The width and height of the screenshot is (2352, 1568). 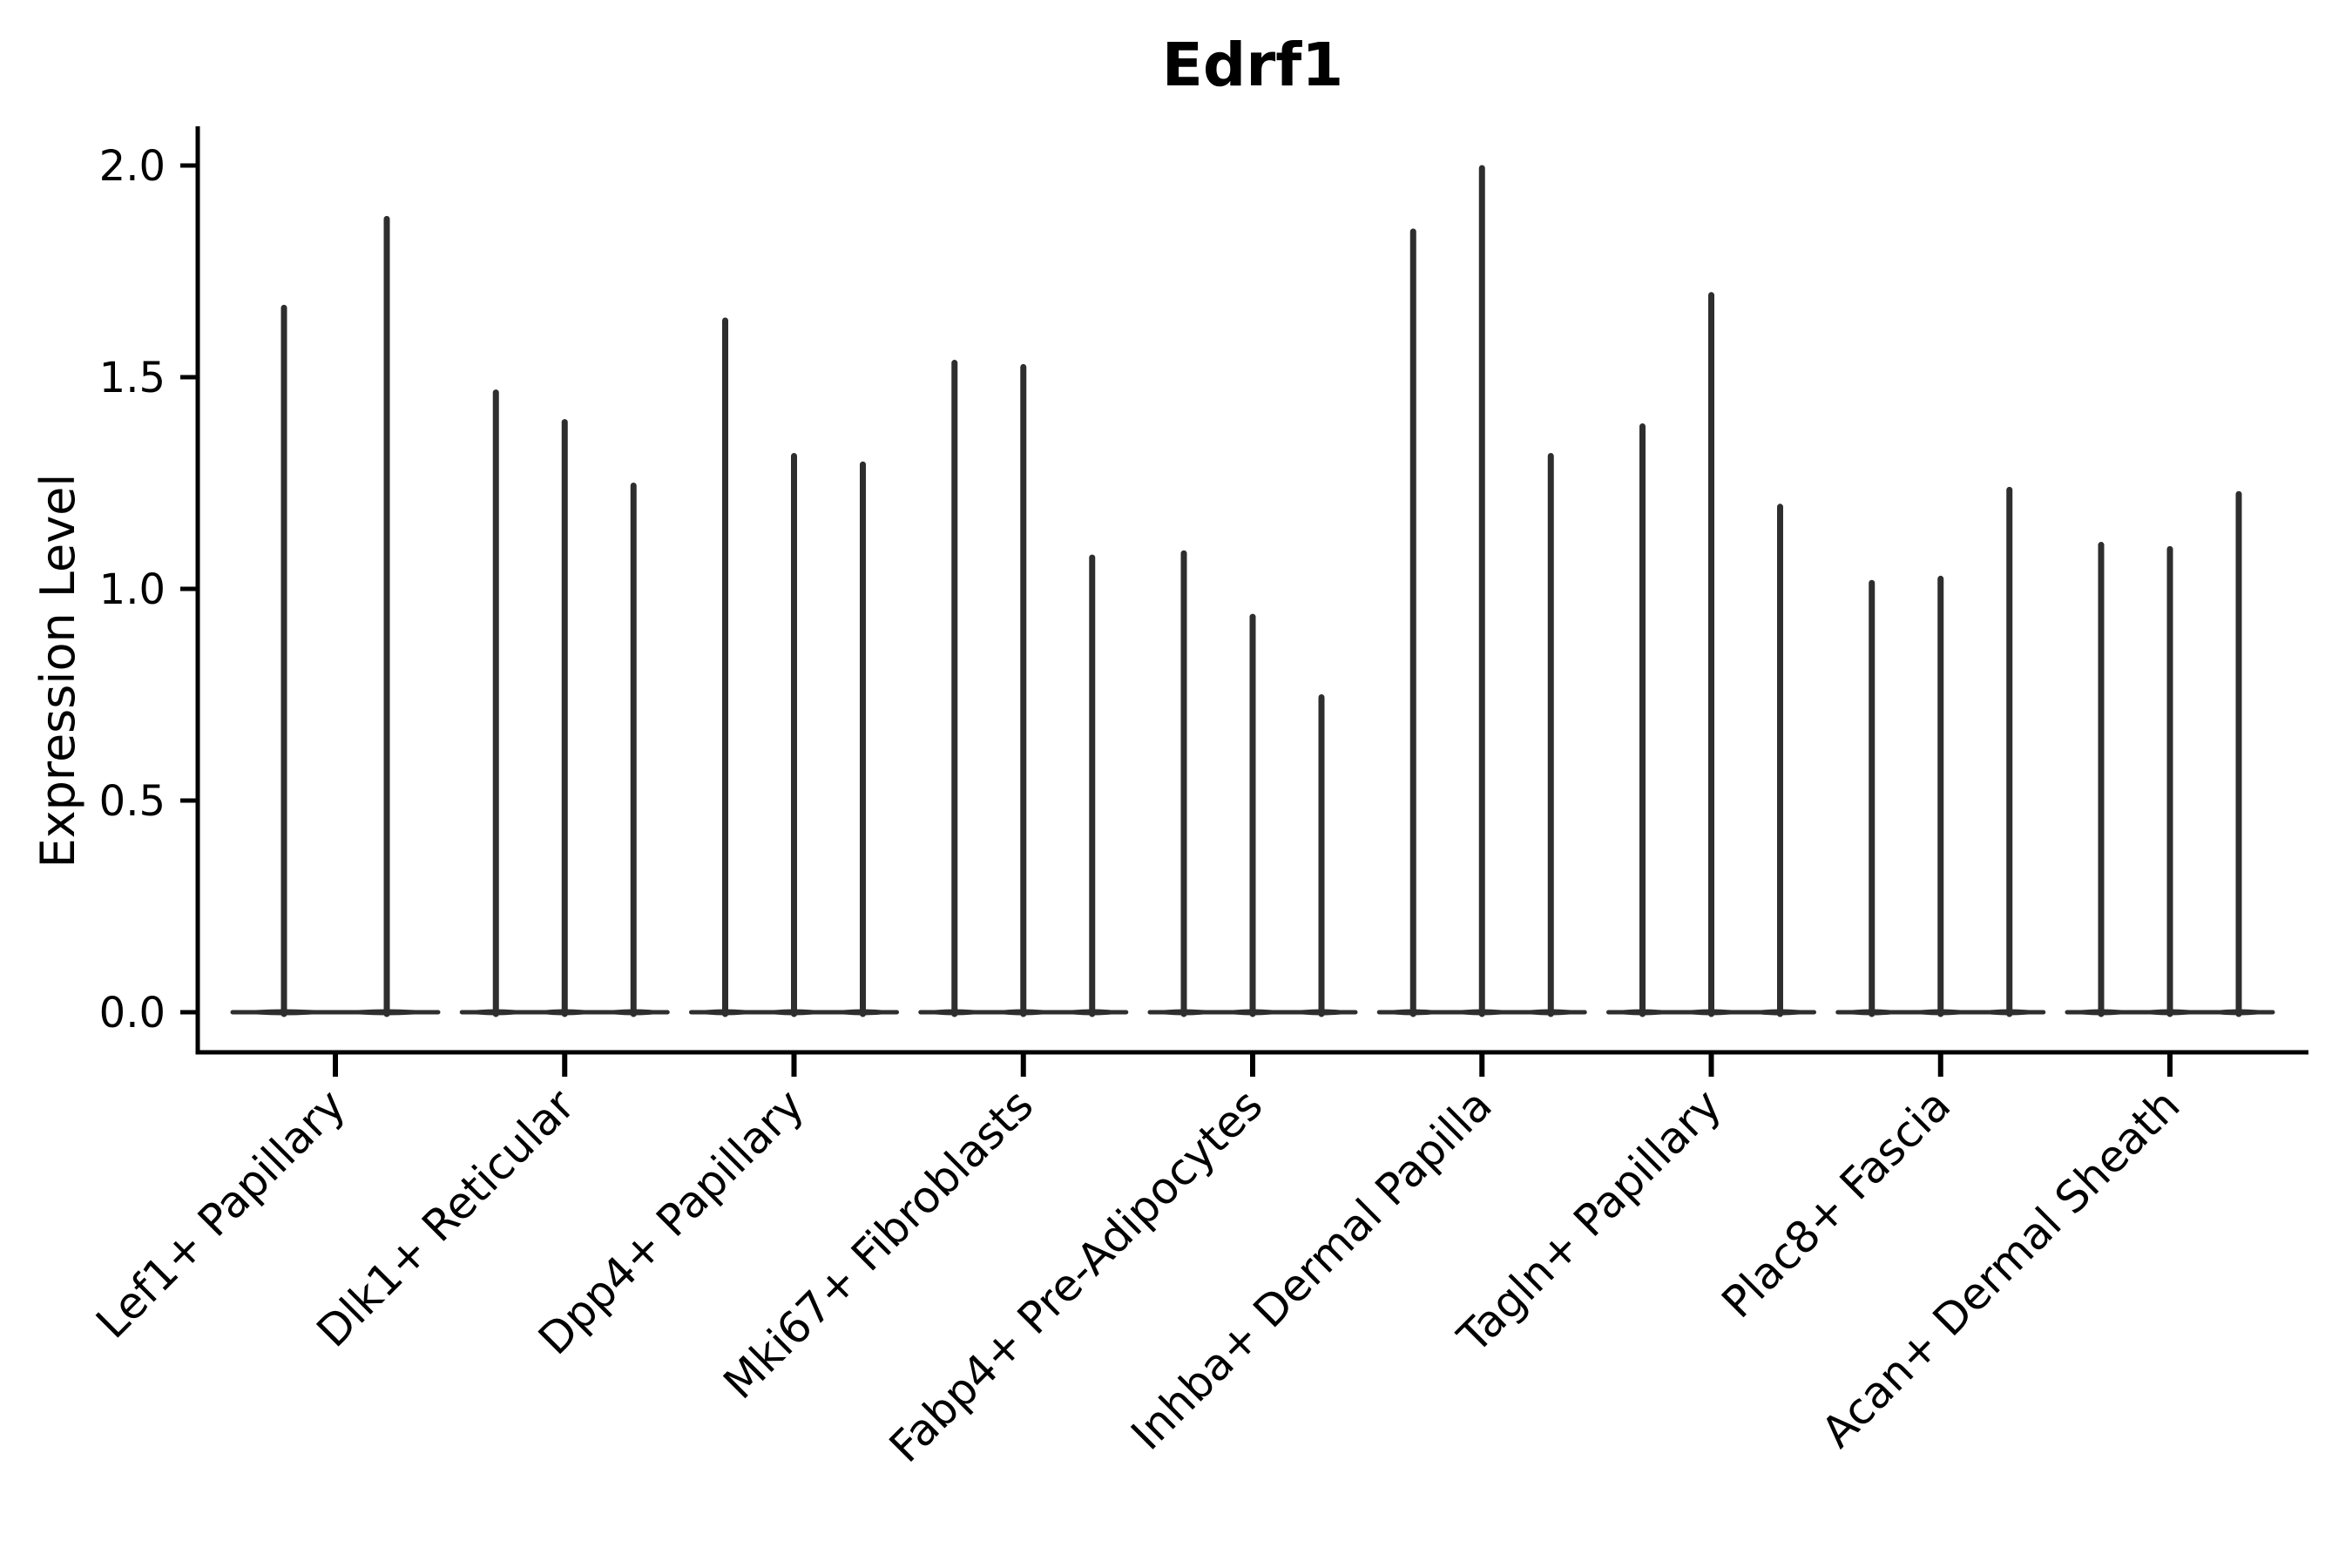 What do you see at coordinates (1253, 65) in the screenshot?
I see `chart-title: Edrf1` at bounding box center [1253, 65].